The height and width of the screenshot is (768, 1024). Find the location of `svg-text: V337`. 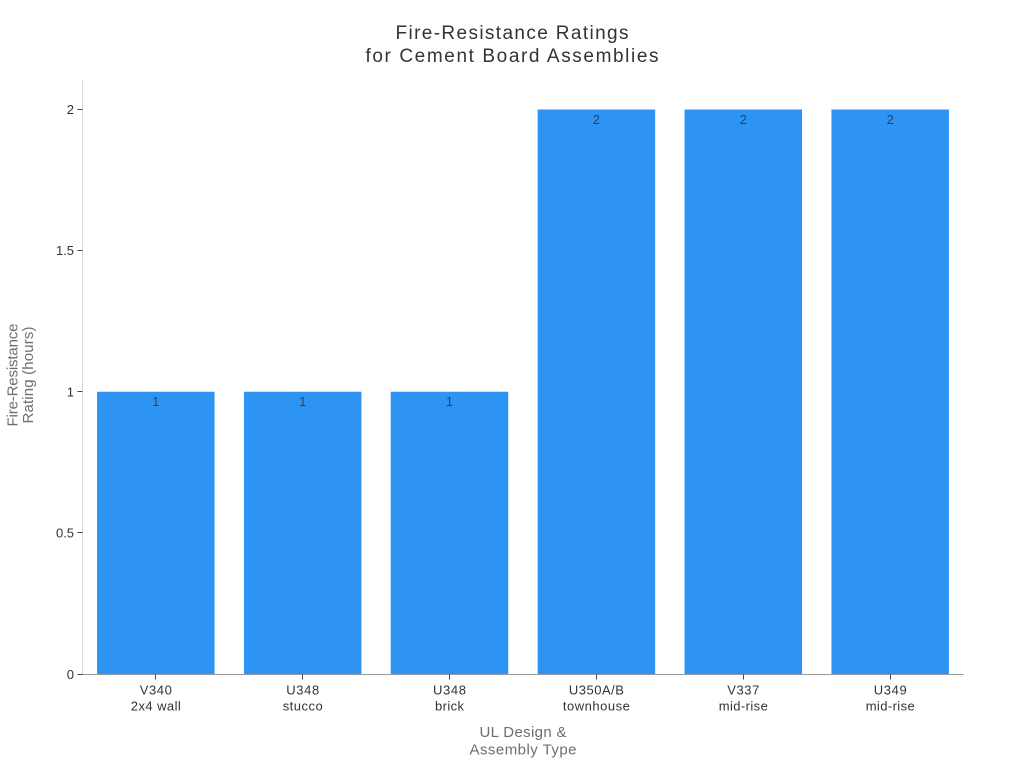

svg-text: V337 is located at coordinates (743, 690).